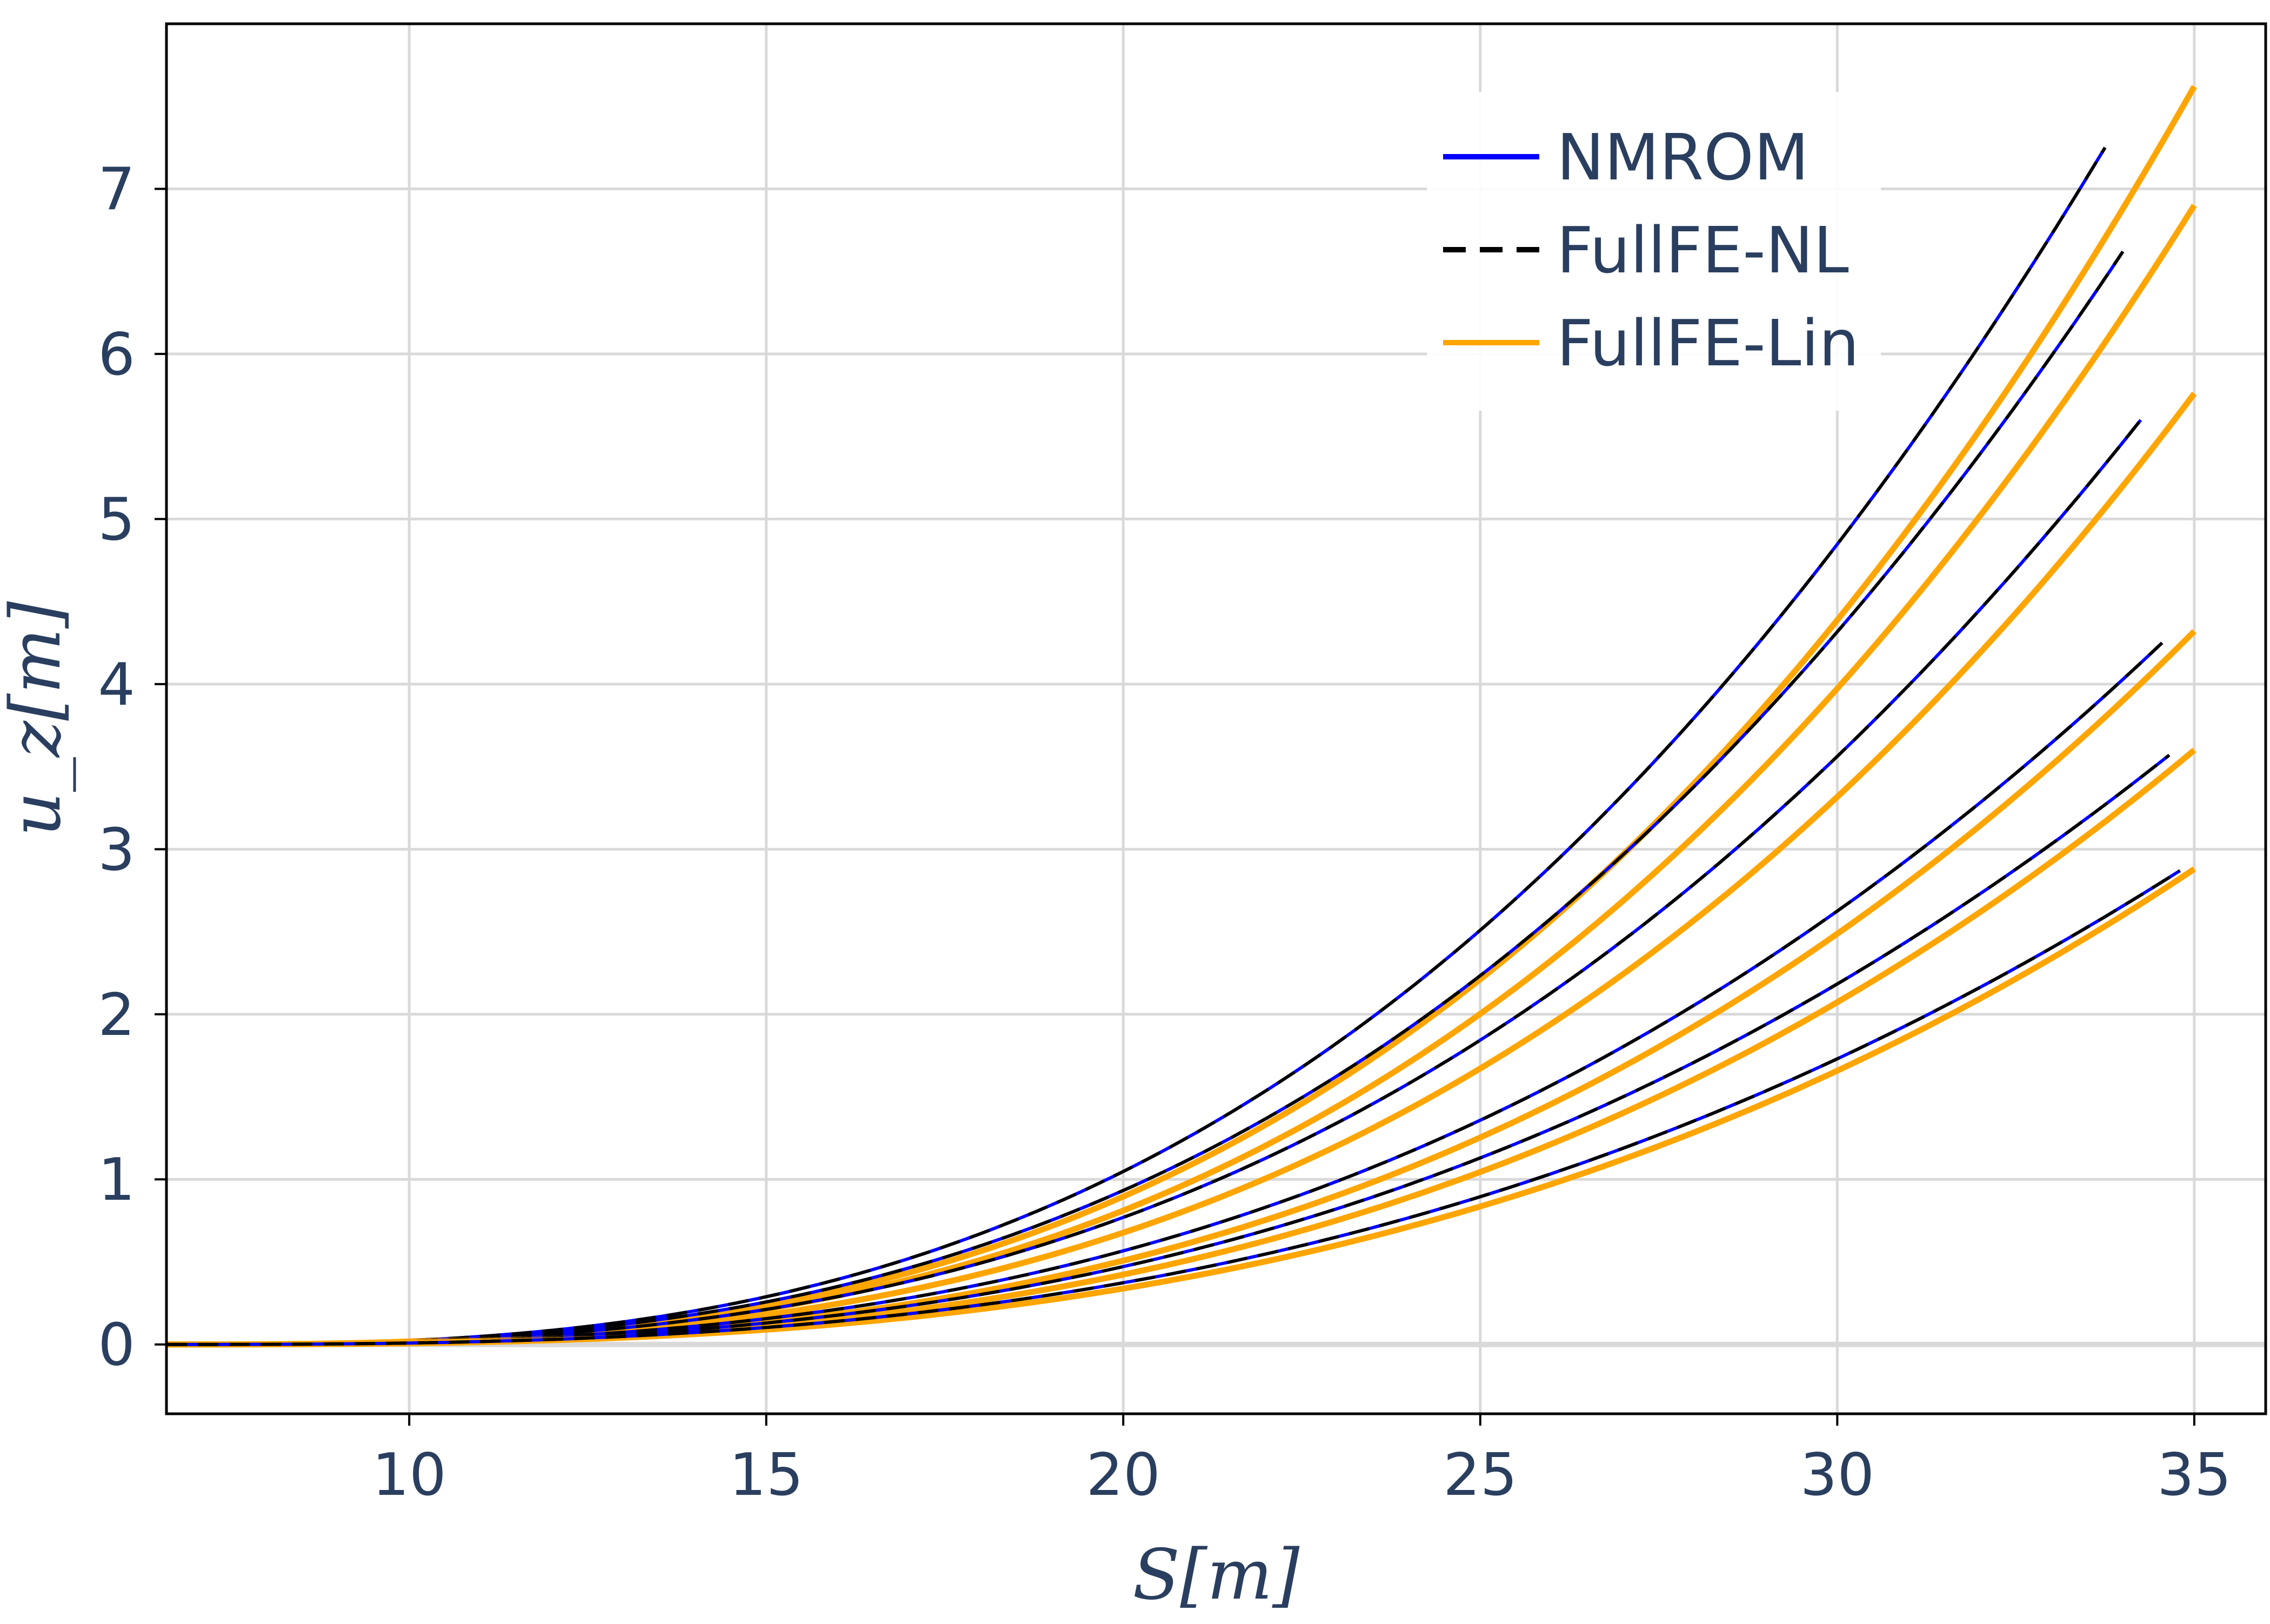  What do you see at coordinates (116, 1015) in the screenshot?
I see `y-tick-label: 2` at bounding box center [116, 1015].